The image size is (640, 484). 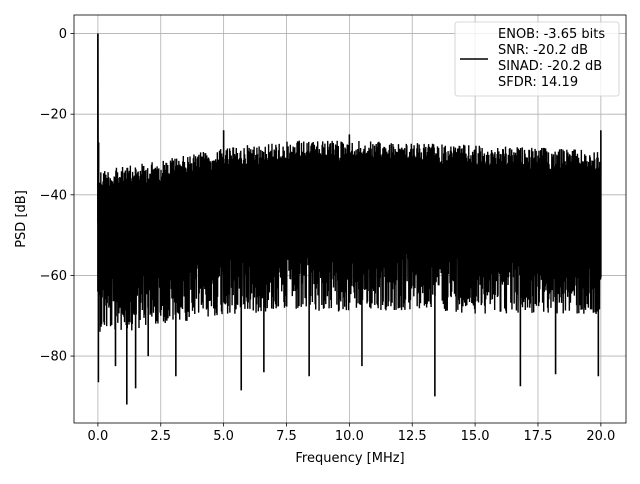 I want to click on x-tick-label: 15.0, so click(x=475, y=436).